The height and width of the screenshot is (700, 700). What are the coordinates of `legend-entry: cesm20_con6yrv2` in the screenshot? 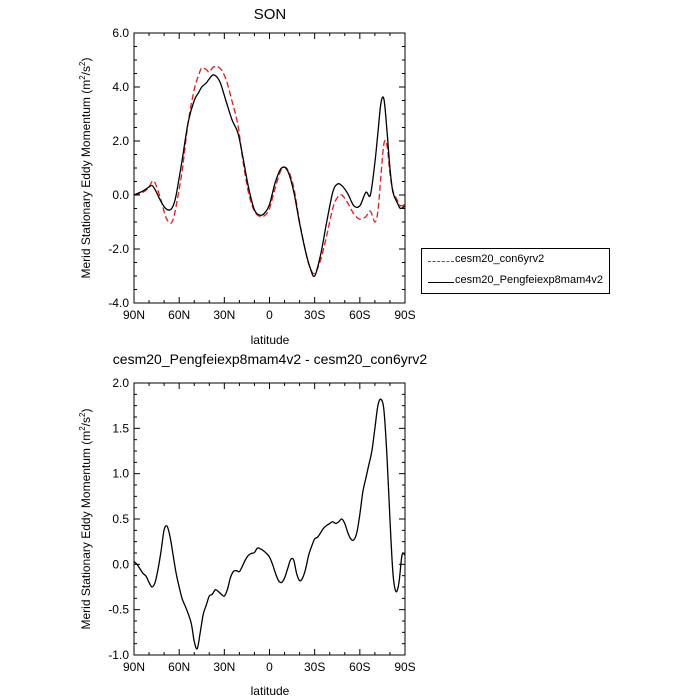 It's located at (515, 262).